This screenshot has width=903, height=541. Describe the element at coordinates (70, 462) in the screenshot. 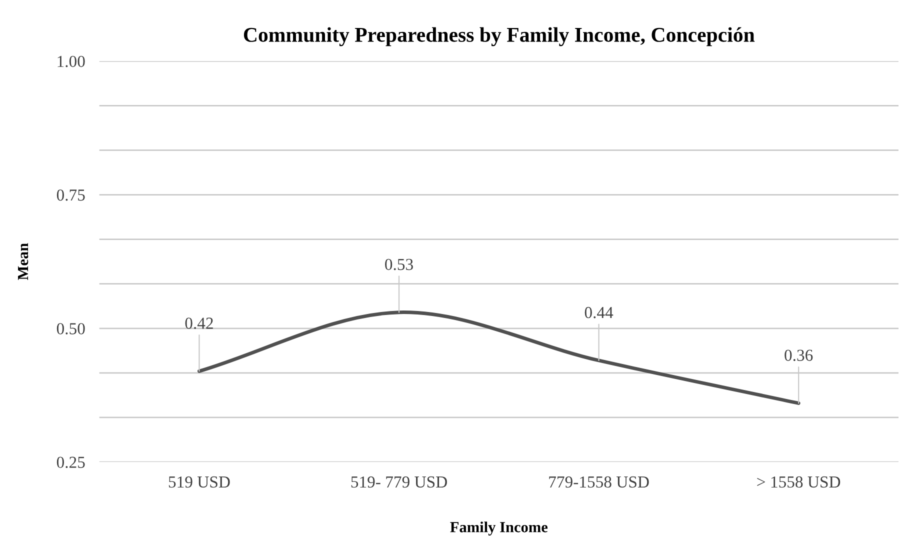

I see `y-tick-label: 0.25` at that location.